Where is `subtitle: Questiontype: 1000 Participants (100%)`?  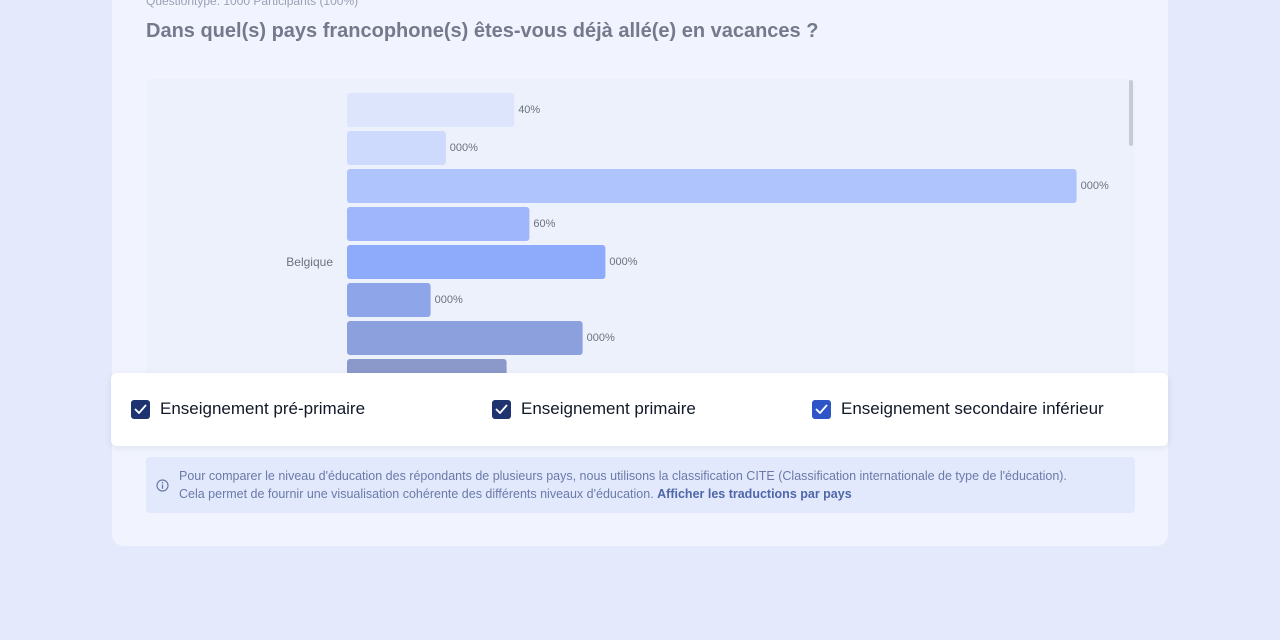 subtitle: Questiontype: 1000 Participants (100%) is located at coordinates (252, 4).